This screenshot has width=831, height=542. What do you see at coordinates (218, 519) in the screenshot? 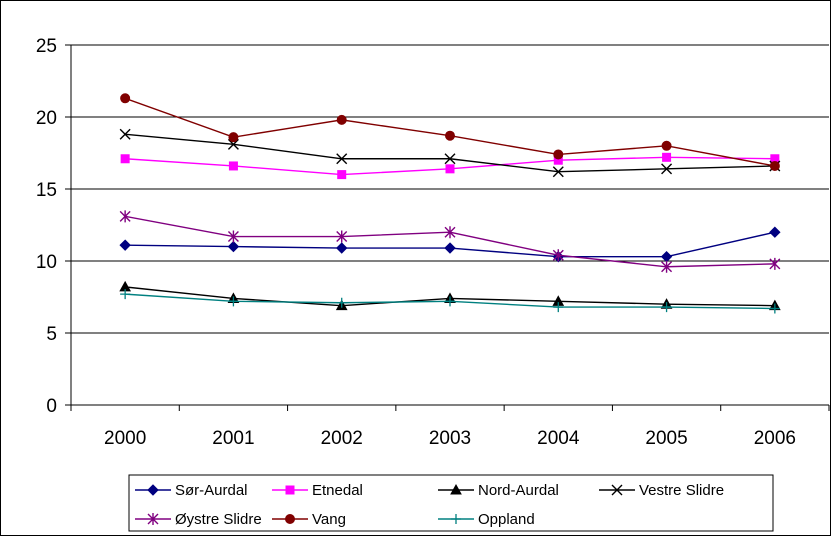
I see `legend-label: Øystre Slidre` at bounding box center [218, 519].